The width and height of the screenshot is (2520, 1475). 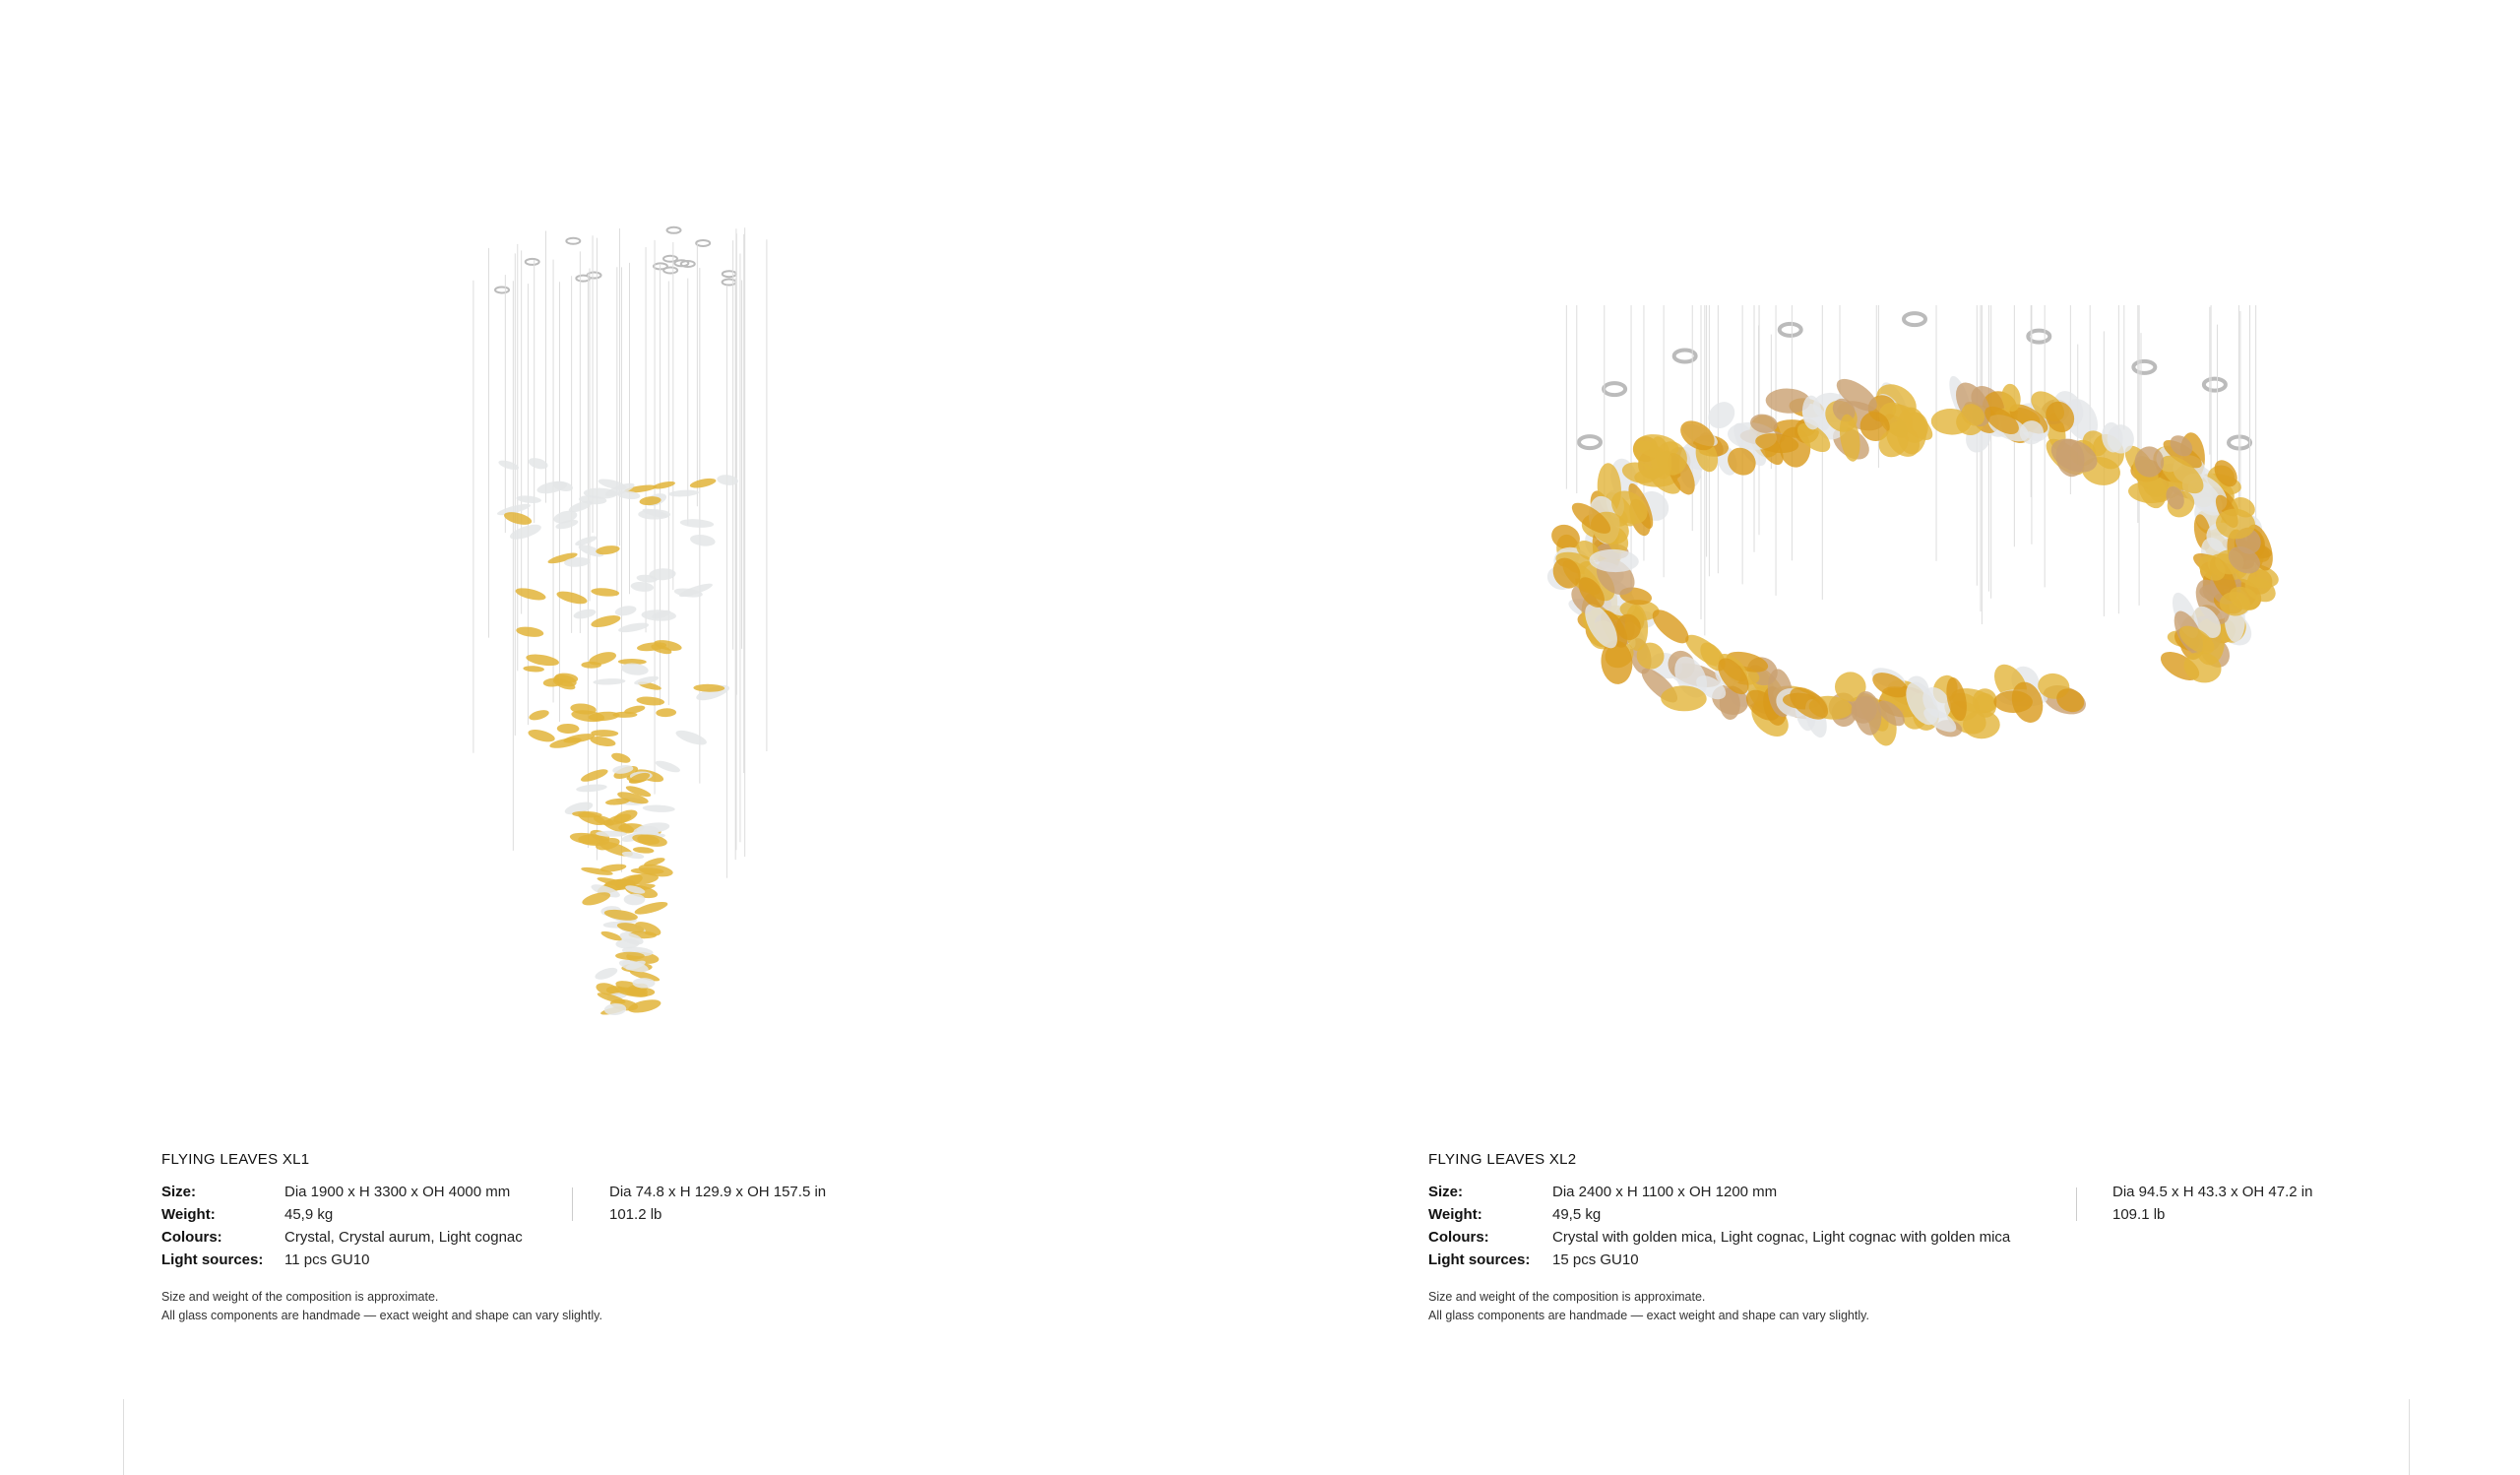 What do you see at coordinates (2076, 1204) in the screenshot?
I see `column-divider` at bounding box center [2076, 1204].